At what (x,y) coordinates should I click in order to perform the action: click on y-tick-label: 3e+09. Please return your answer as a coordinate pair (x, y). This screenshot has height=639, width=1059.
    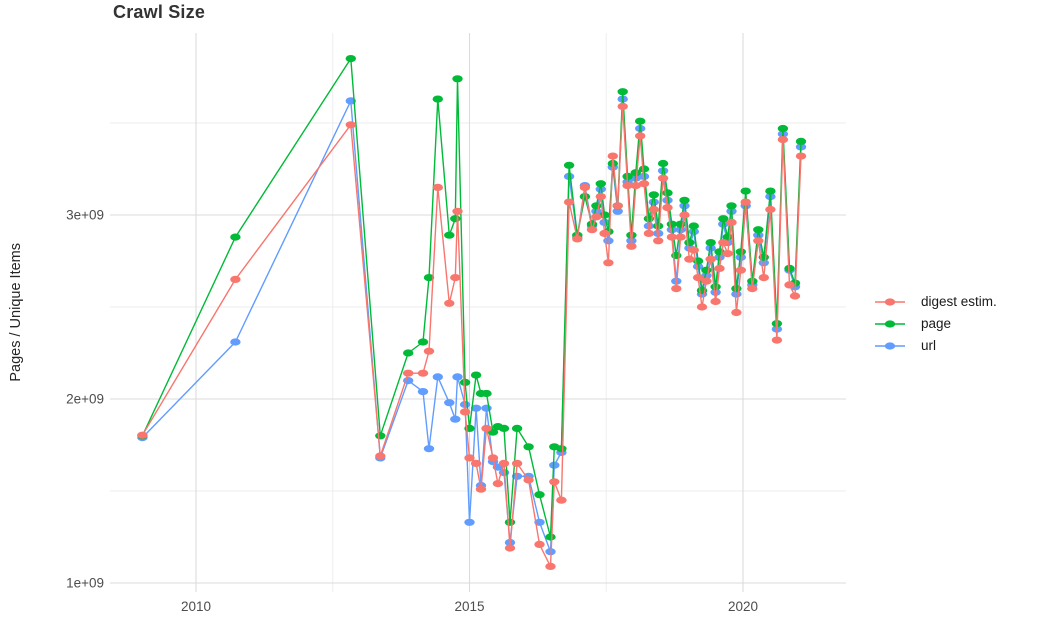
    Looking at the image, I should click on (85, 215).